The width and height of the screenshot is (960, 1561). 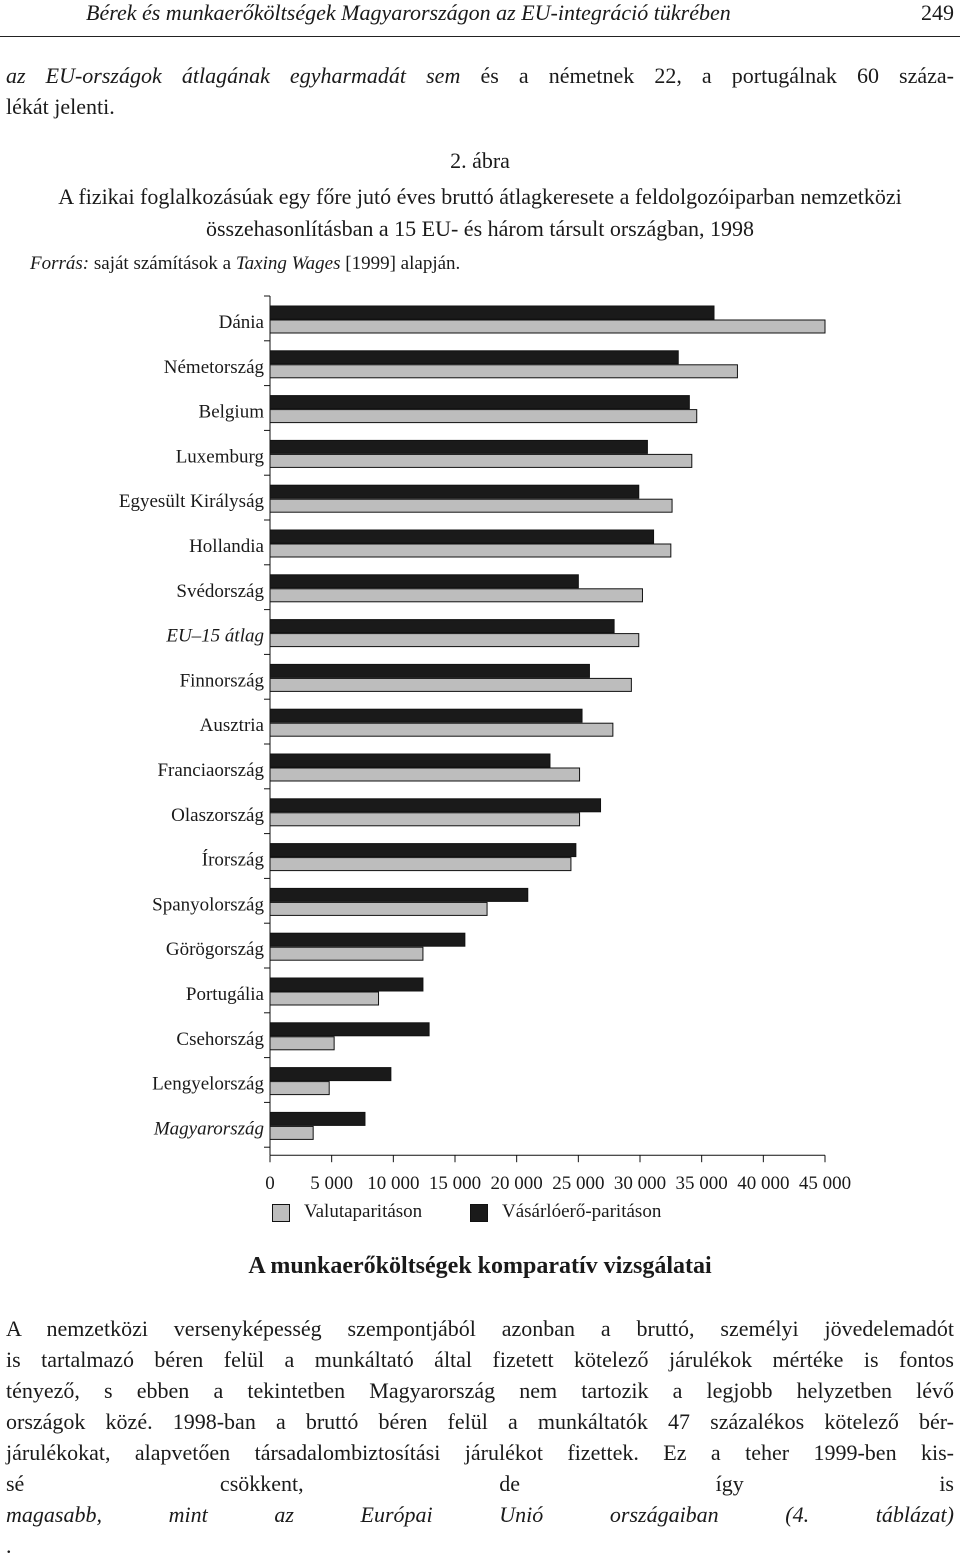 What do you see at coordinates (162, 263) in the screenshot?
I see `source-text-1: saját számítások a` at bounding box center [162, 263].